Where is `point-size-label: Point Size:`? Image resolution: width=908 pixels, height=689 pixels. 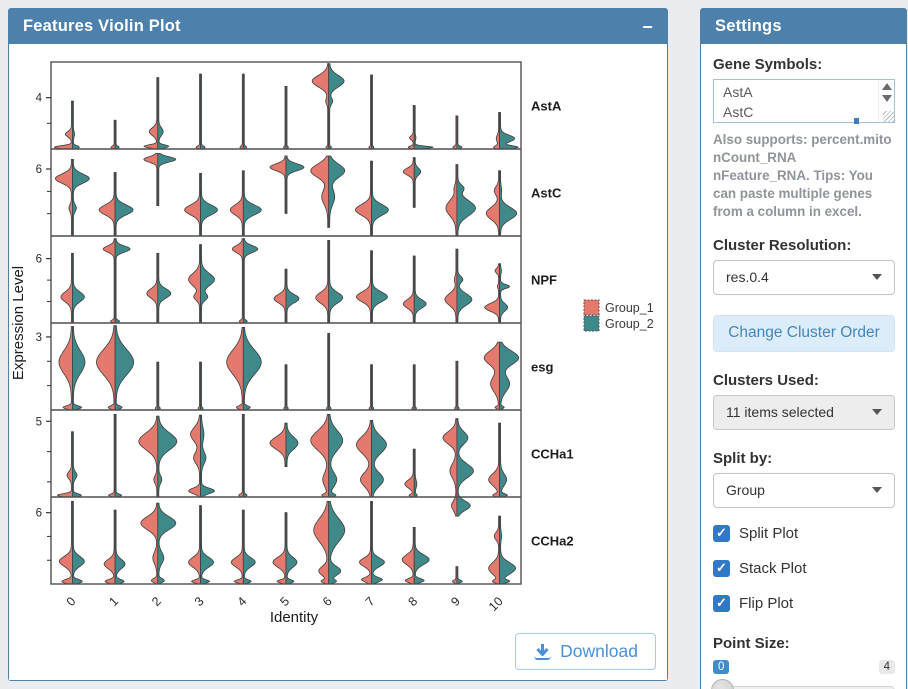 point-size-label: Point Size: is located at coordinates (751, 643).